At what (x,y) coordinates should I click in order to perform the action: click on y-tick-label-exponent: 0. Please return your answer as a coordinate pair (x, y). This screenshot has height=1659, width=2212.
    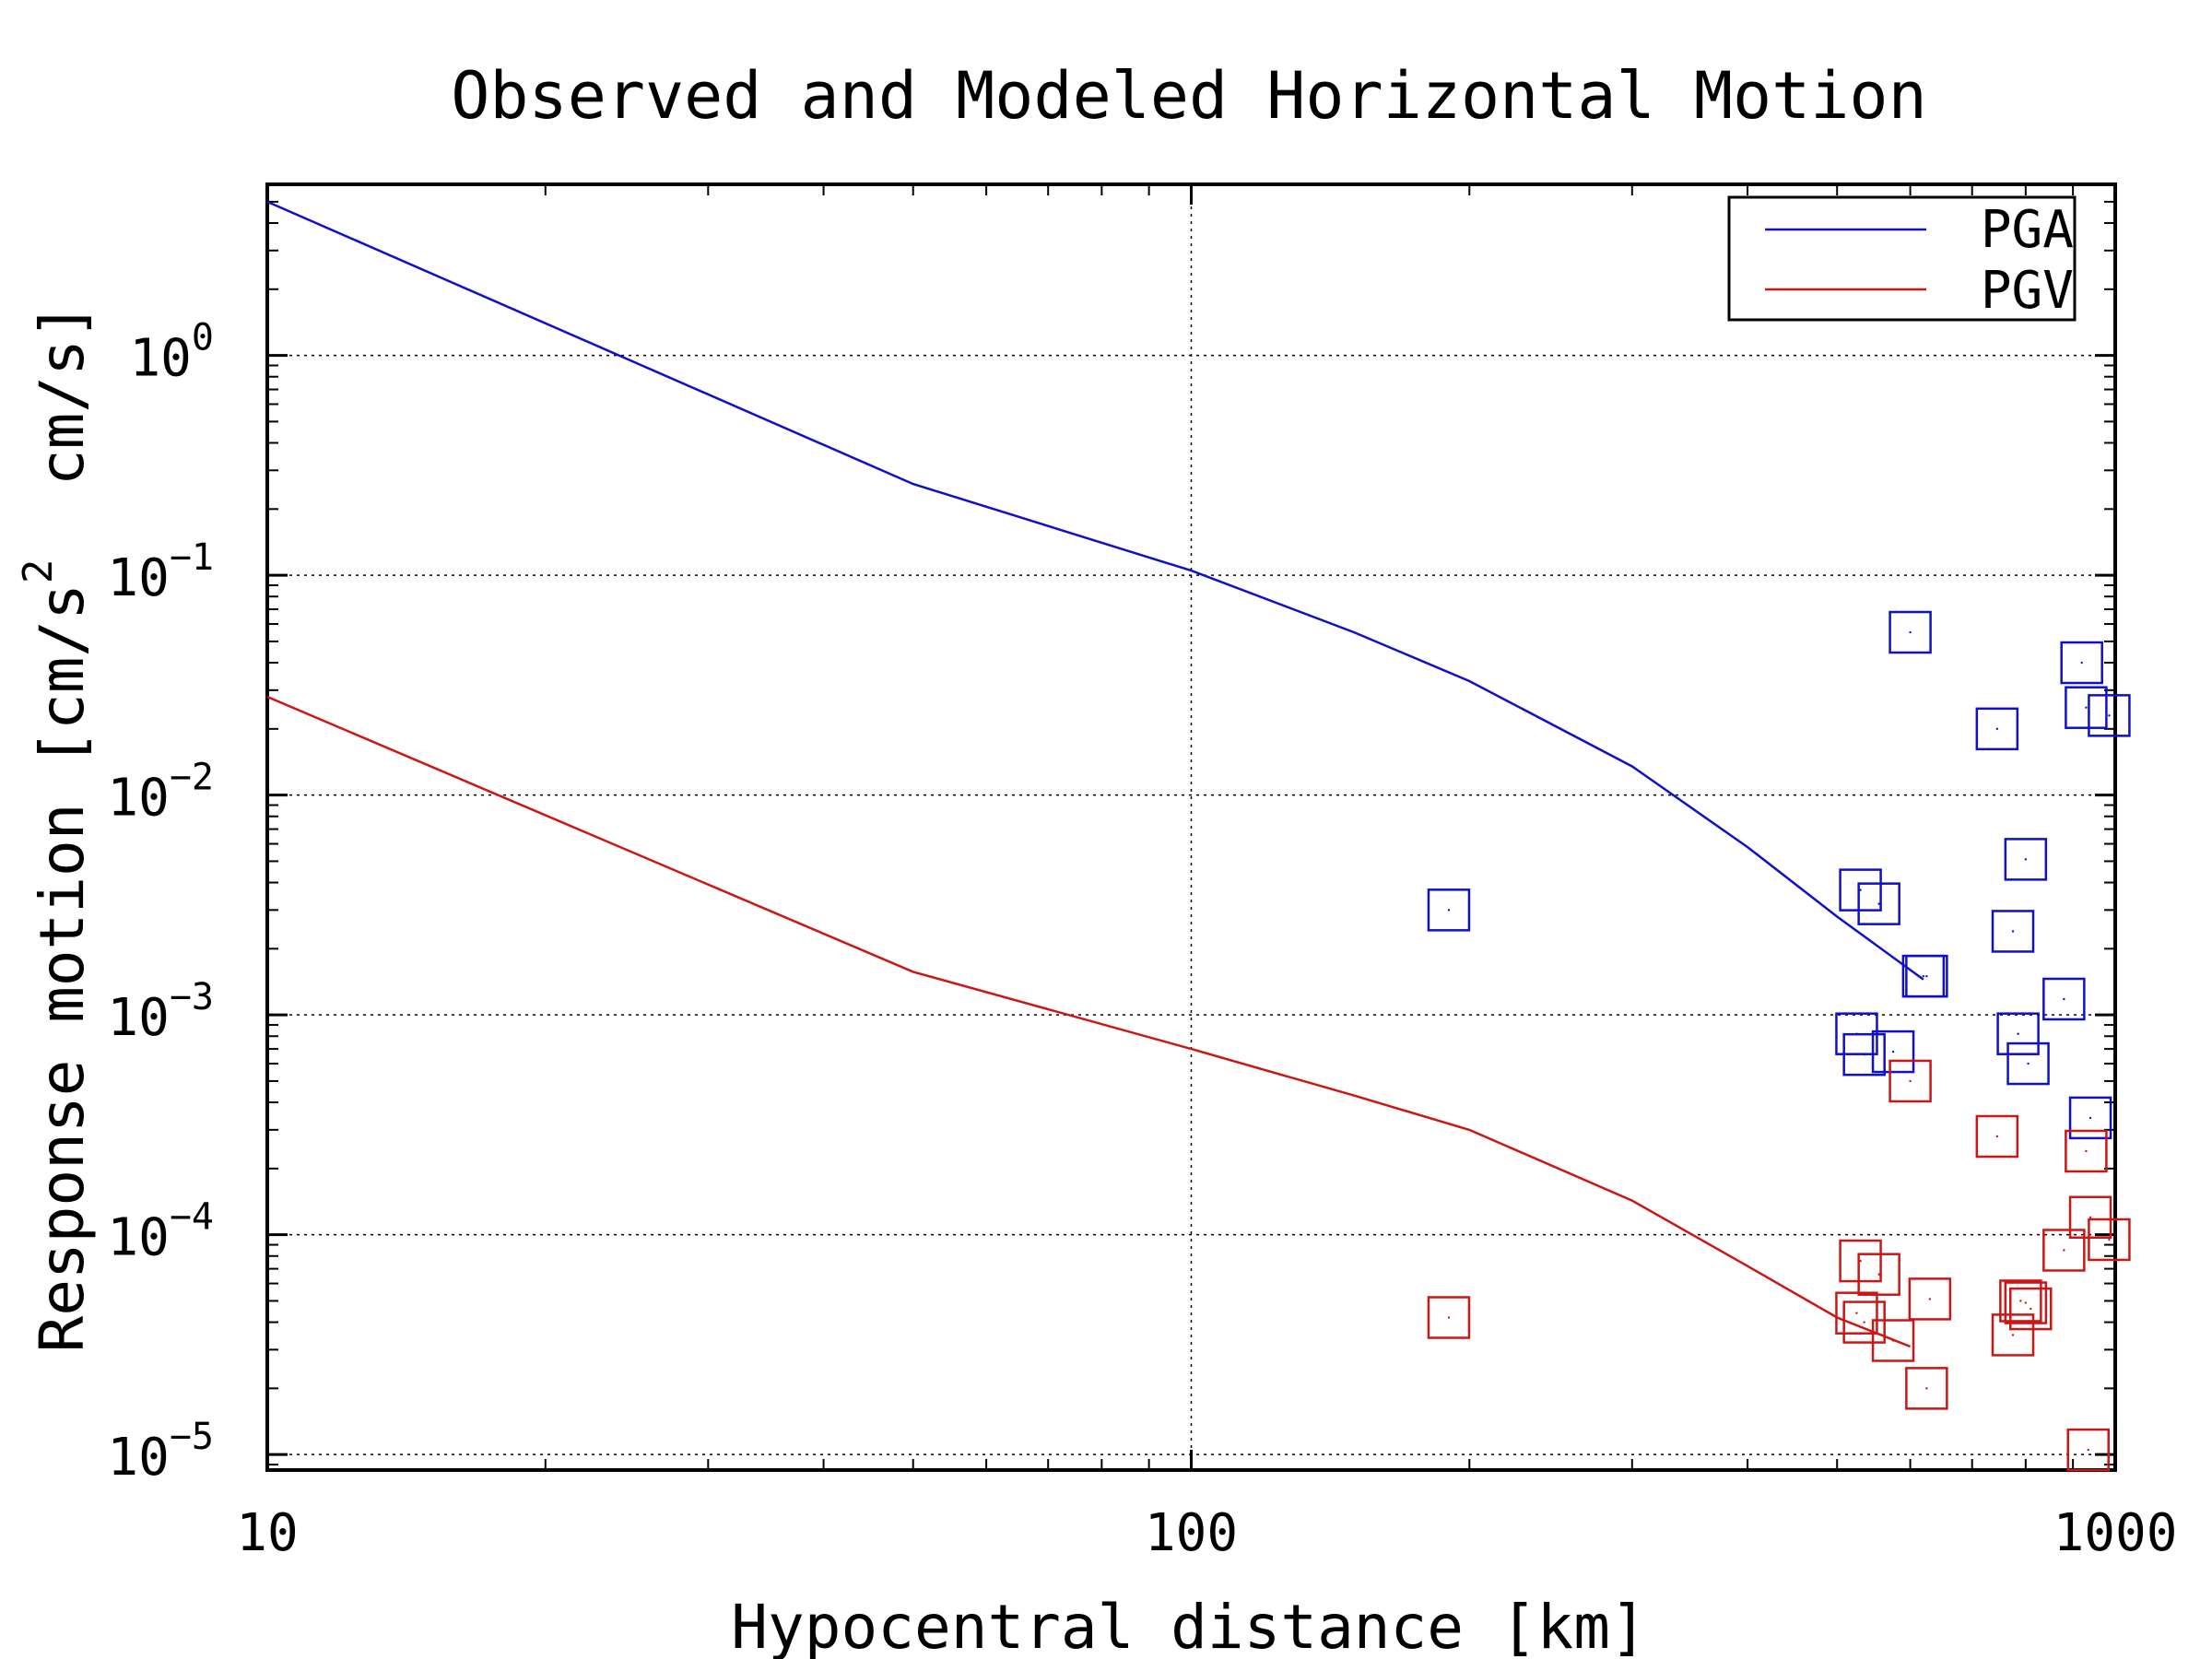
    Looking at the image, I should click on (203, 338).